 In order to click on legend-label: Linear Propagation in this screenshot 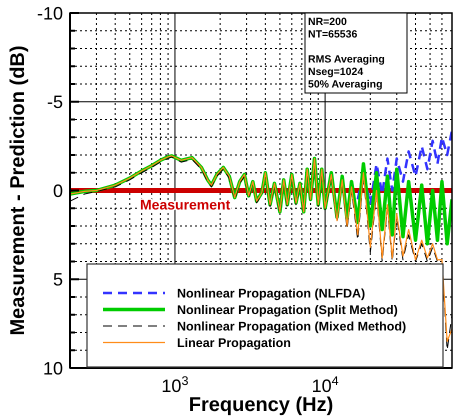, I will do `click(234, 343)`.